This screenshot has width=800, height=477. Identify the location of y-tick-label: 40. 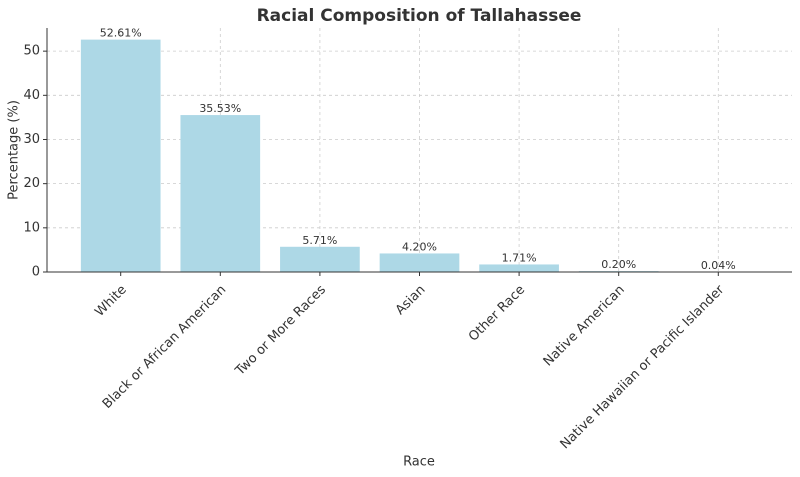
(31, 95).